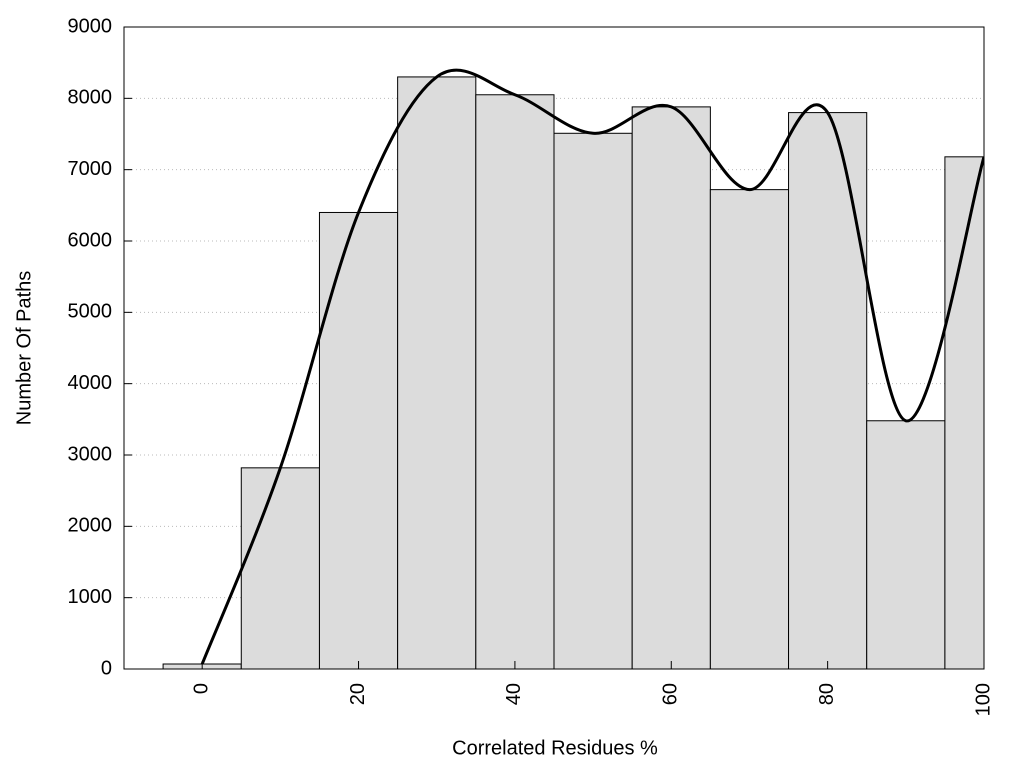 The image size is (1024, 773). What do you see at coordinates (90, 526) in the screenshot?
I see `y-tick-label: 2000` at bounding box center [90, 526].